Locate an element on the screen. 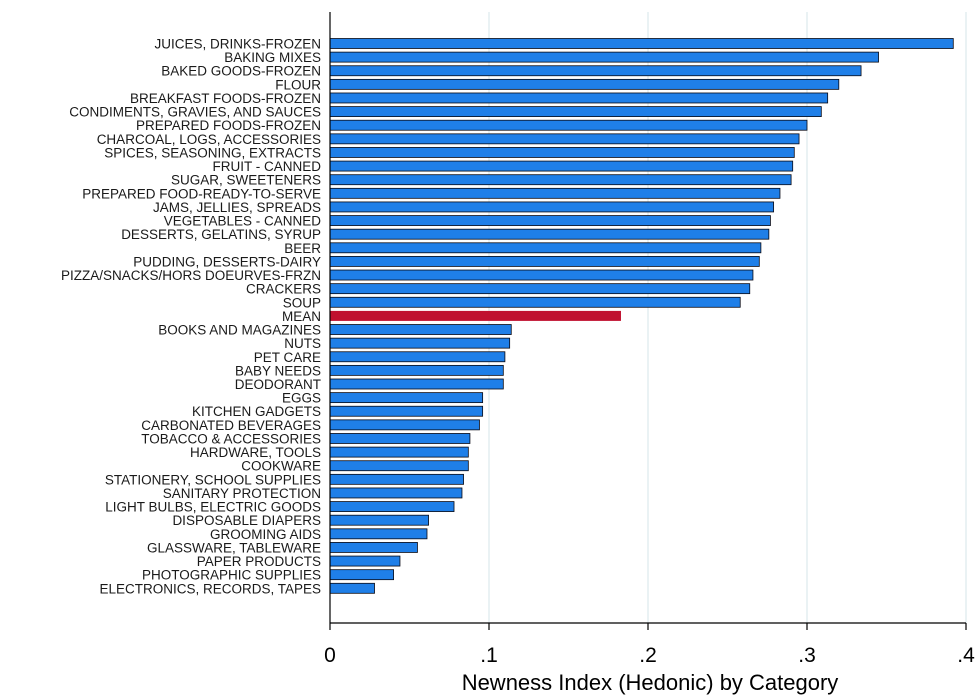 This screenshot has height=696, width=979. category-label: BAKED GOODS-FROZEN is located at coordinates (241, 71).